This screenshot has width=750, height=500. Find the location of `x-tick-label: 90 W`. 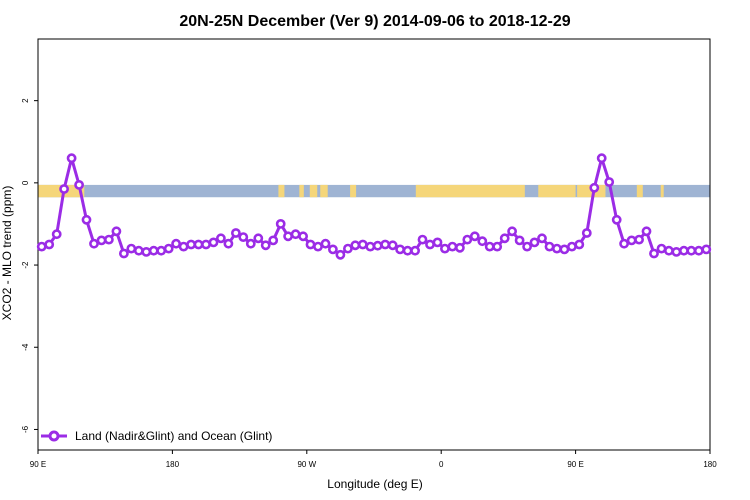

x-tick-label: 90 W is located at coordinates (306, 464).